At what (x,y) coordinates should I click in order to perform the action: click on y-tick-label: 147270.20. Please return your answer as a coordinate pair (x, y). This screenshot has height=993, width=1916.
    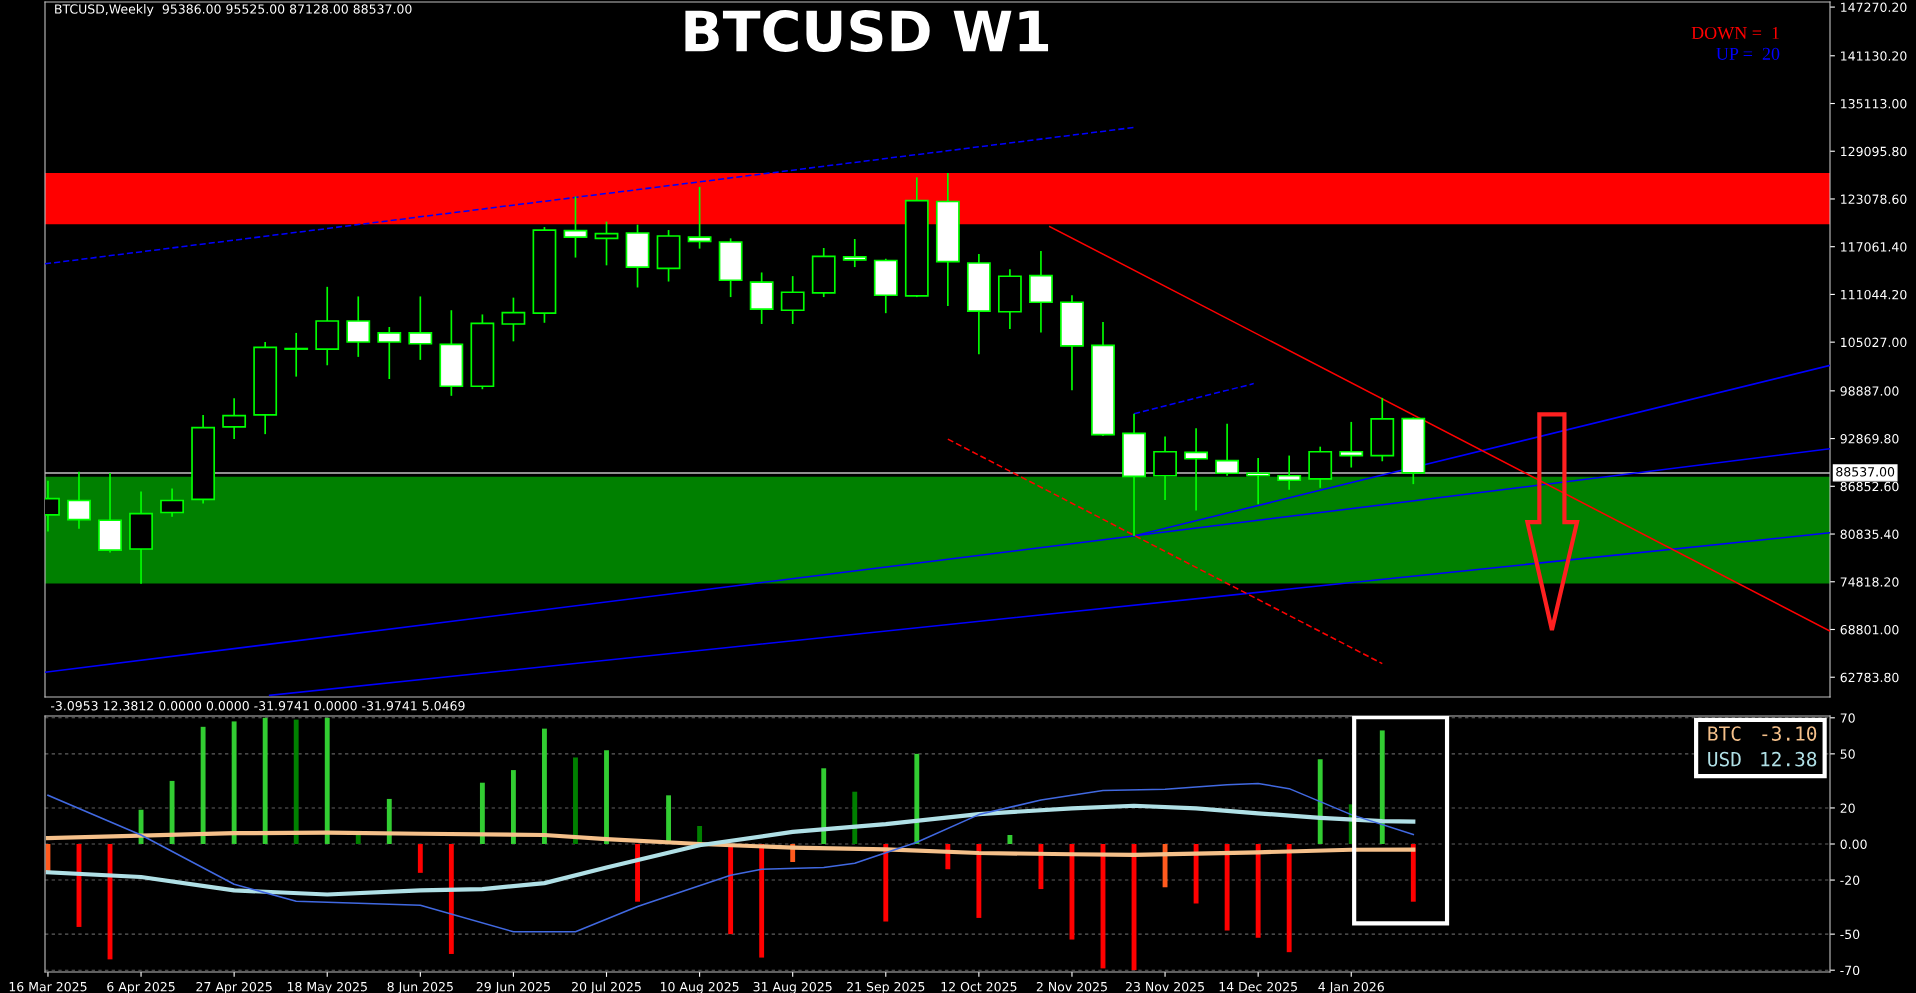
    Looking at the image, I should click on (1874, 7).